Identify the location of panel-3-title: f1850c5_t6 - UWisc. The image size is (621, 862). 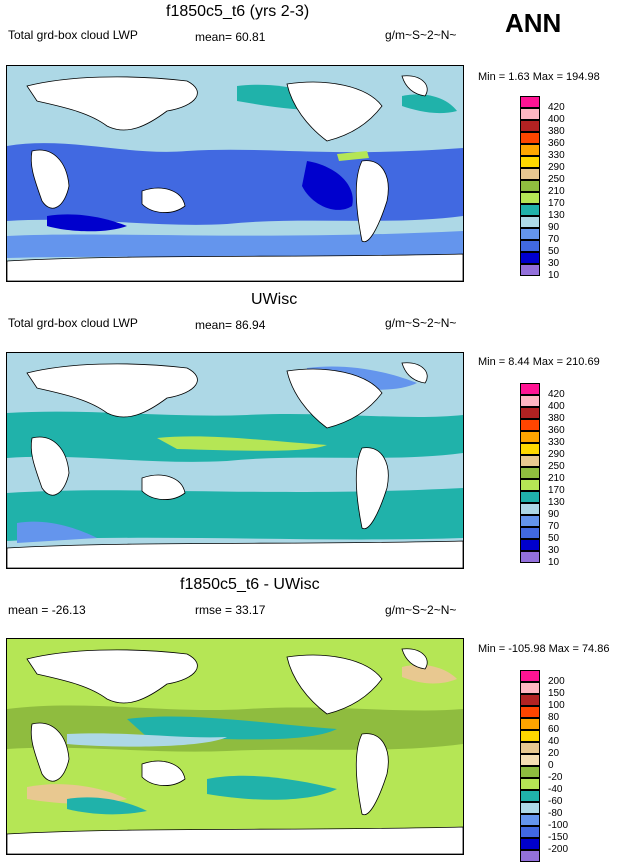
(250, 584).